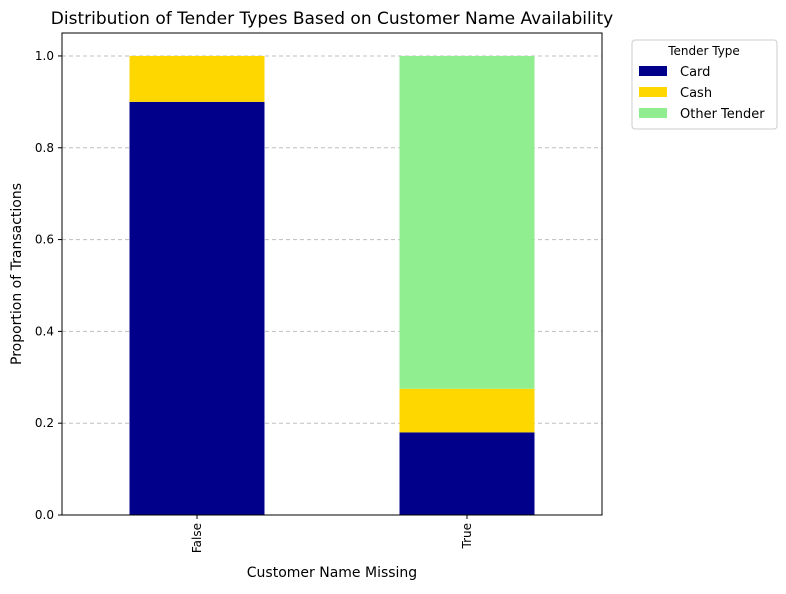  What do you see at coordinates (703, 51) in the screenshot?
I see `legend-title: Tender Type` at bounding box center [703, 51].